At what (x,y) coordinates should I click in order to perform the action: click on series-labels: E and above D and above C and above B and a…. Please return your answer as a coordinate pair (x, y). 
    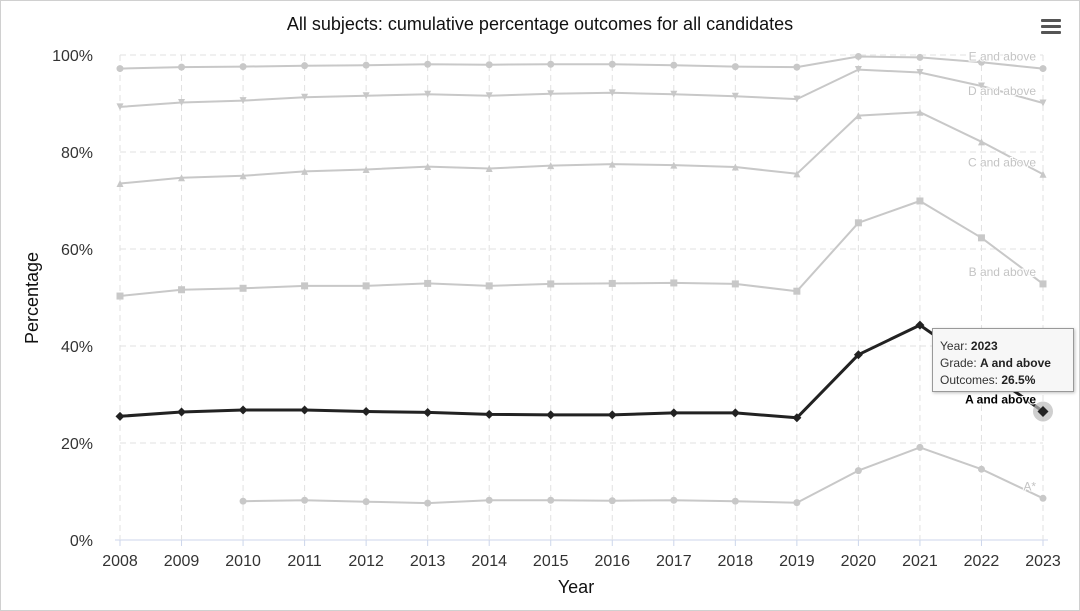
    Looking at the image, I should click on (1000, 272).